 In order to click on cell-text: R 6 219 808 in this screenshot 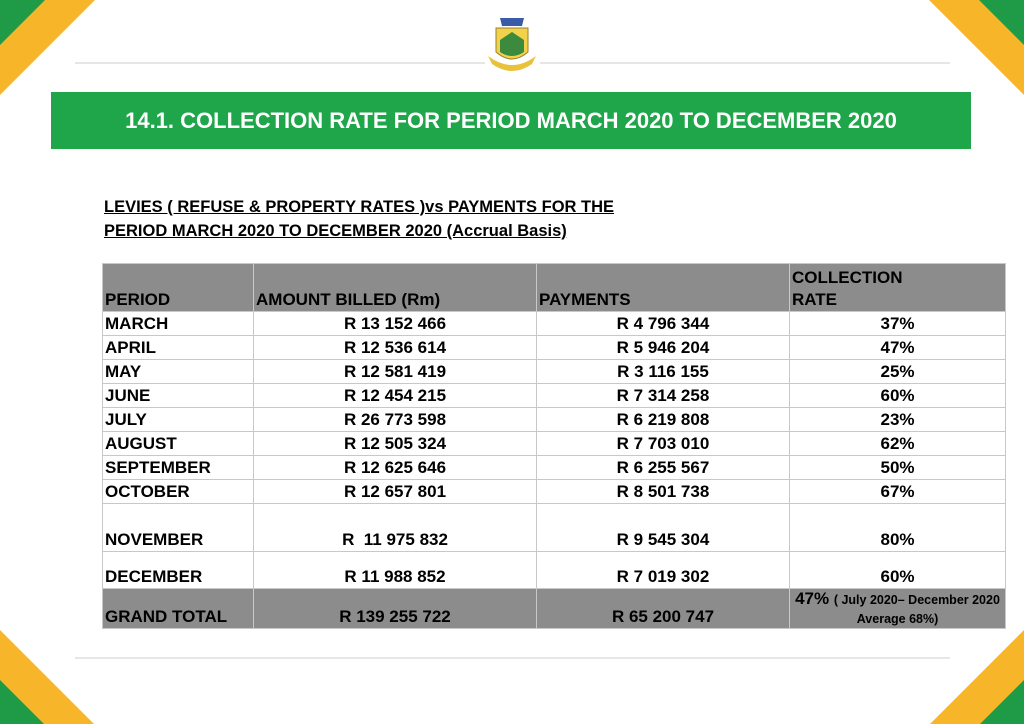, I will do `click(663, 419)`.